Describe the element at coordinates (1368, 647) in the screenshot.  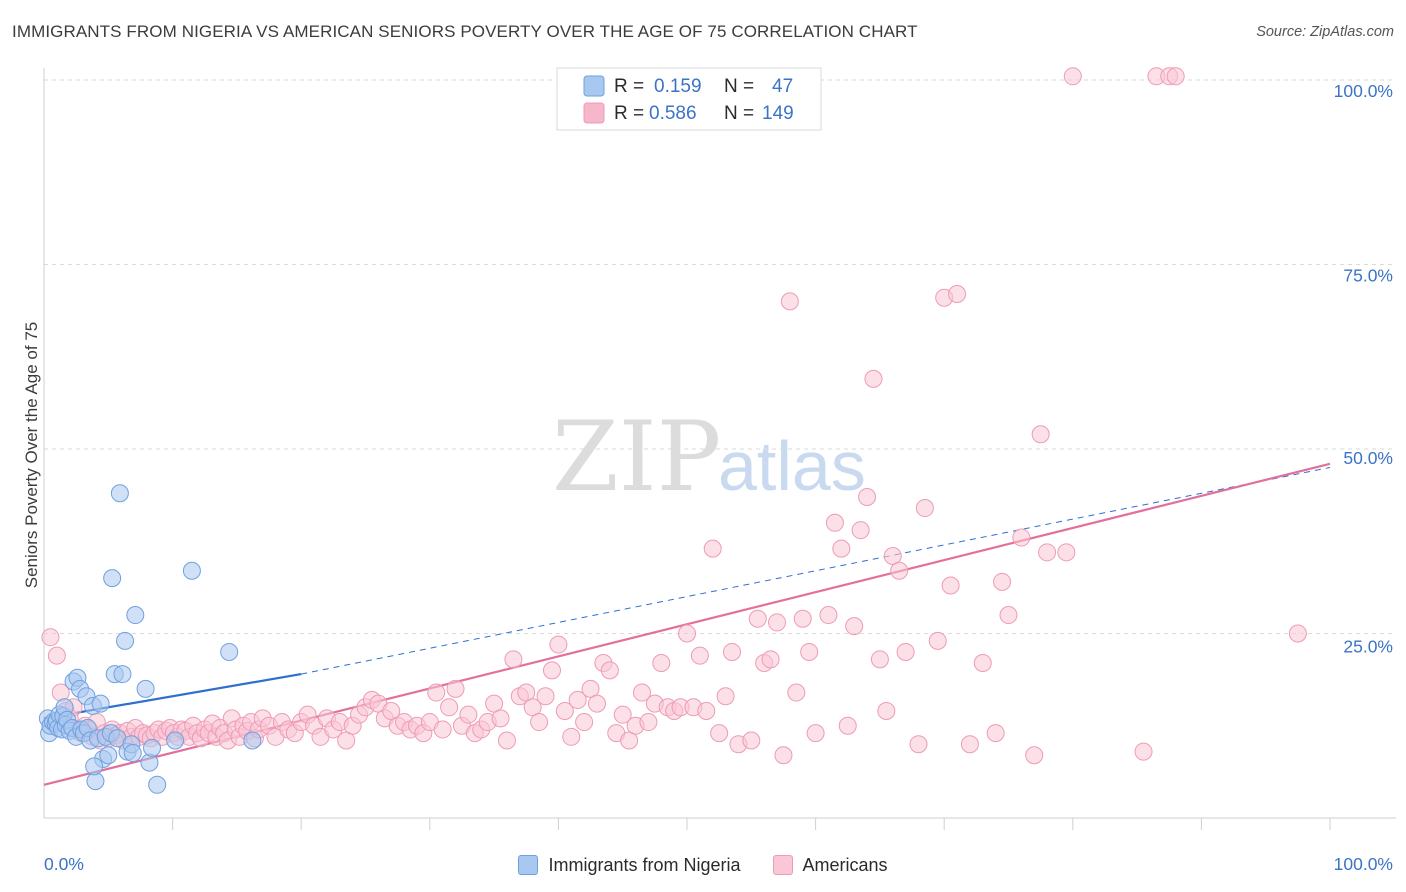
I see `y-tick-label-25: 25.0%` at that location.